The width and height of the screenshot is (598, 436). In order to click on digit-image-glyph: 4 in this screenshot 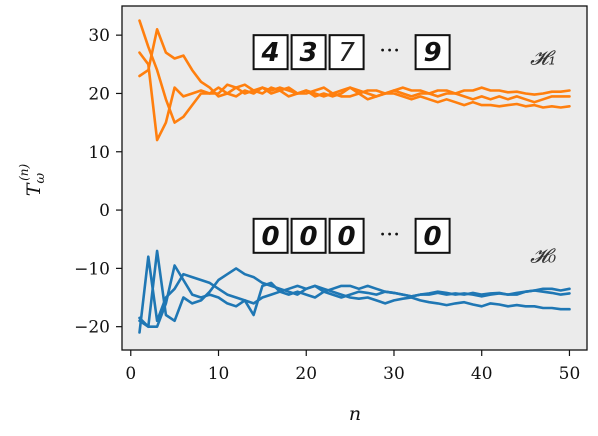, I will do `click(270, 53)`.